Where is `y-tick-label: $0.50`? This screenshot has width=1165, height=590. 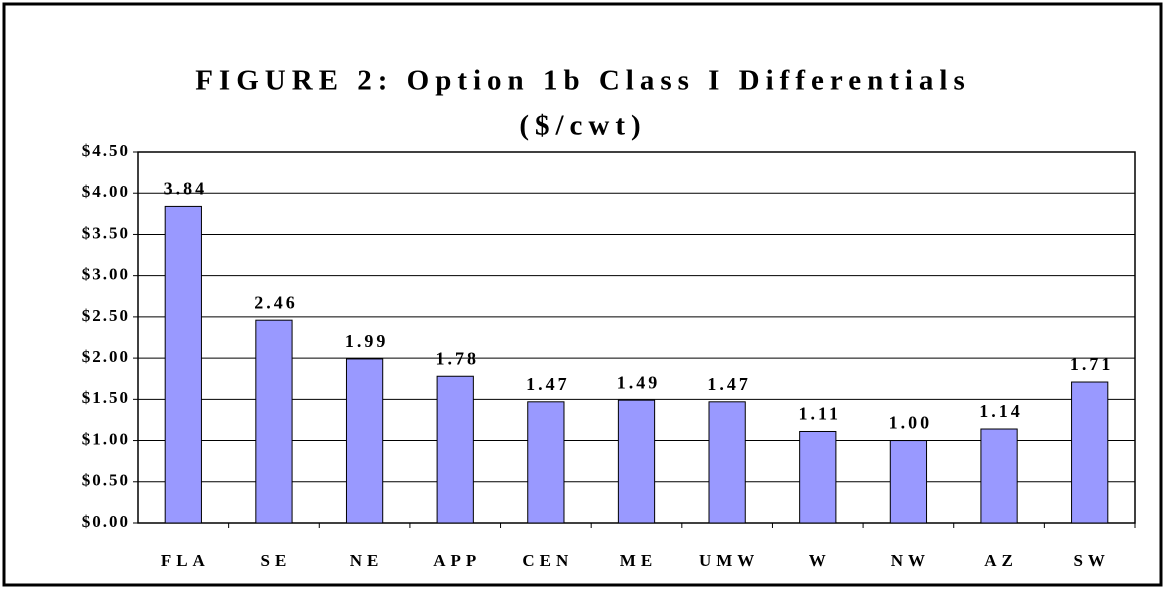 y-tick-label: $0.50 is located at coordinates (106, 480).